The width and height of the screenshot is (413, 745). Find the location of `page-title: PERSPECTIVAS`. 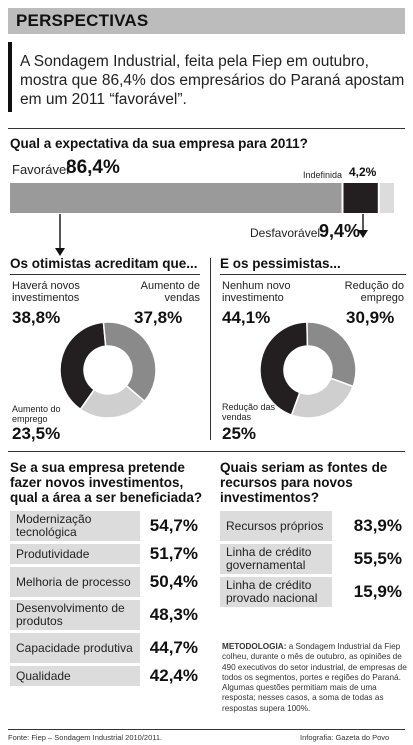

page-title: PERSPECTIVAS is located at coordinates (82, 20).